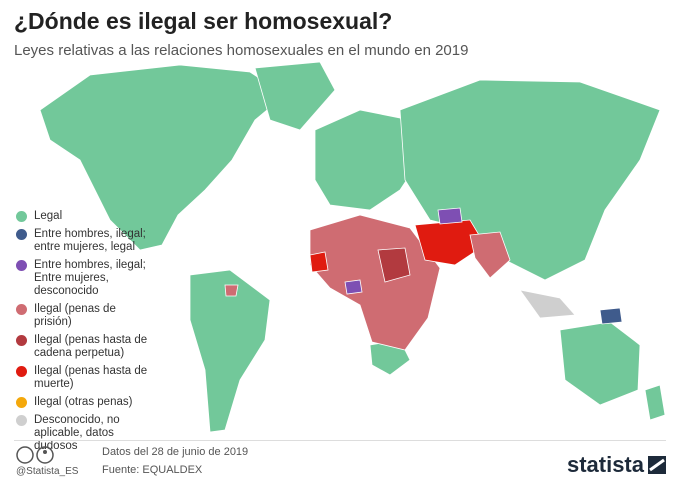 Image resolution: width=680 pixels, height=484 pixels. I want to click on brand-icon, so click(657, 465).